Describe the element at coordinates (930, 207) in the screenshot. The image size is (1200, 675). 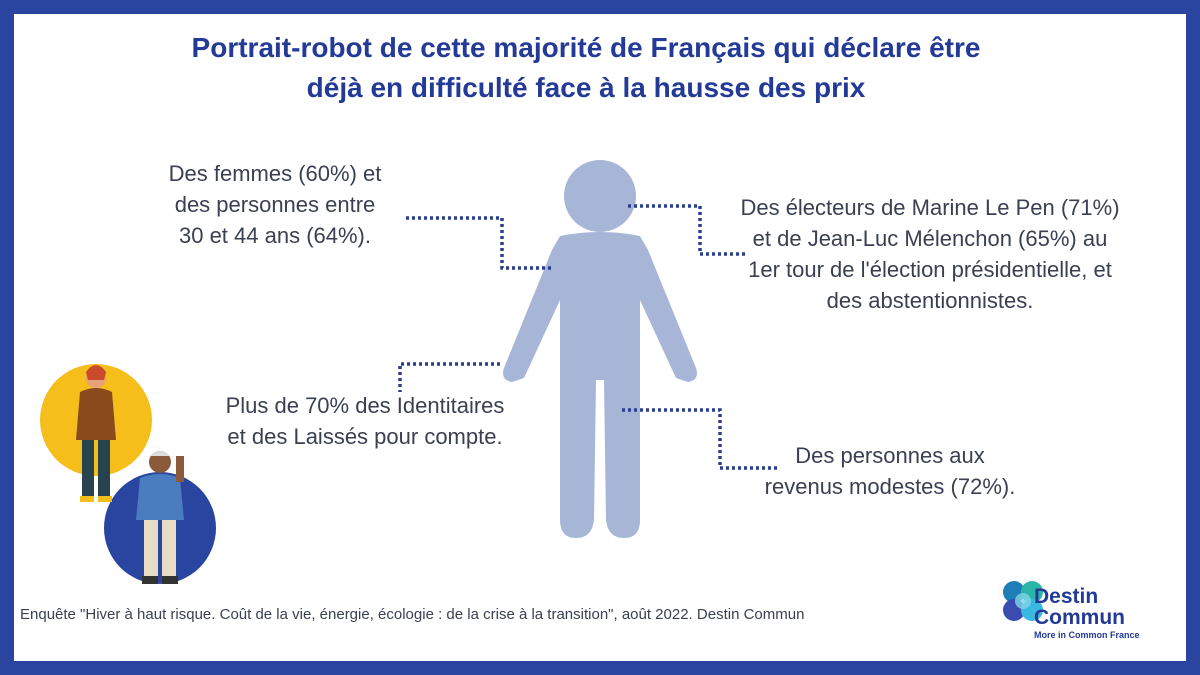
I see `callout-line: Des électeurs de Marine Le Pen (71%)` at that location.